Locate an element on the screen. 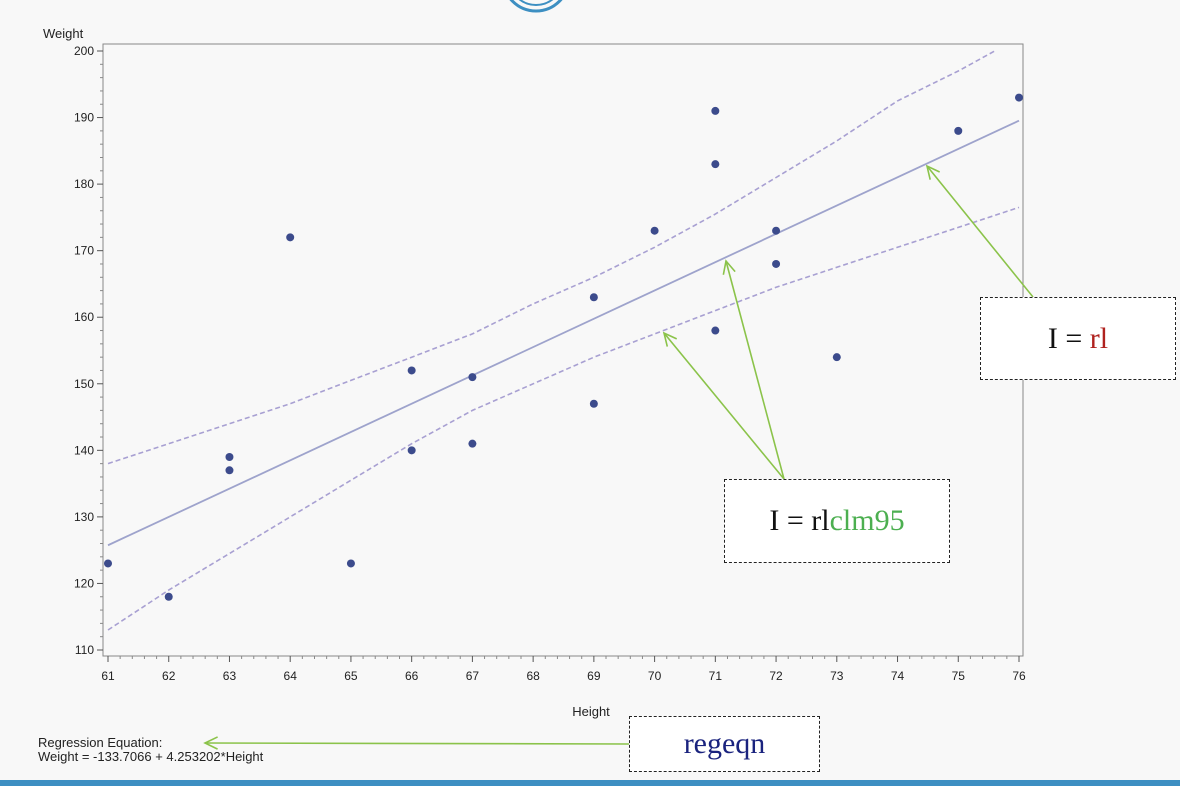  logo-ring-icon is located at coordinates (536, 6).